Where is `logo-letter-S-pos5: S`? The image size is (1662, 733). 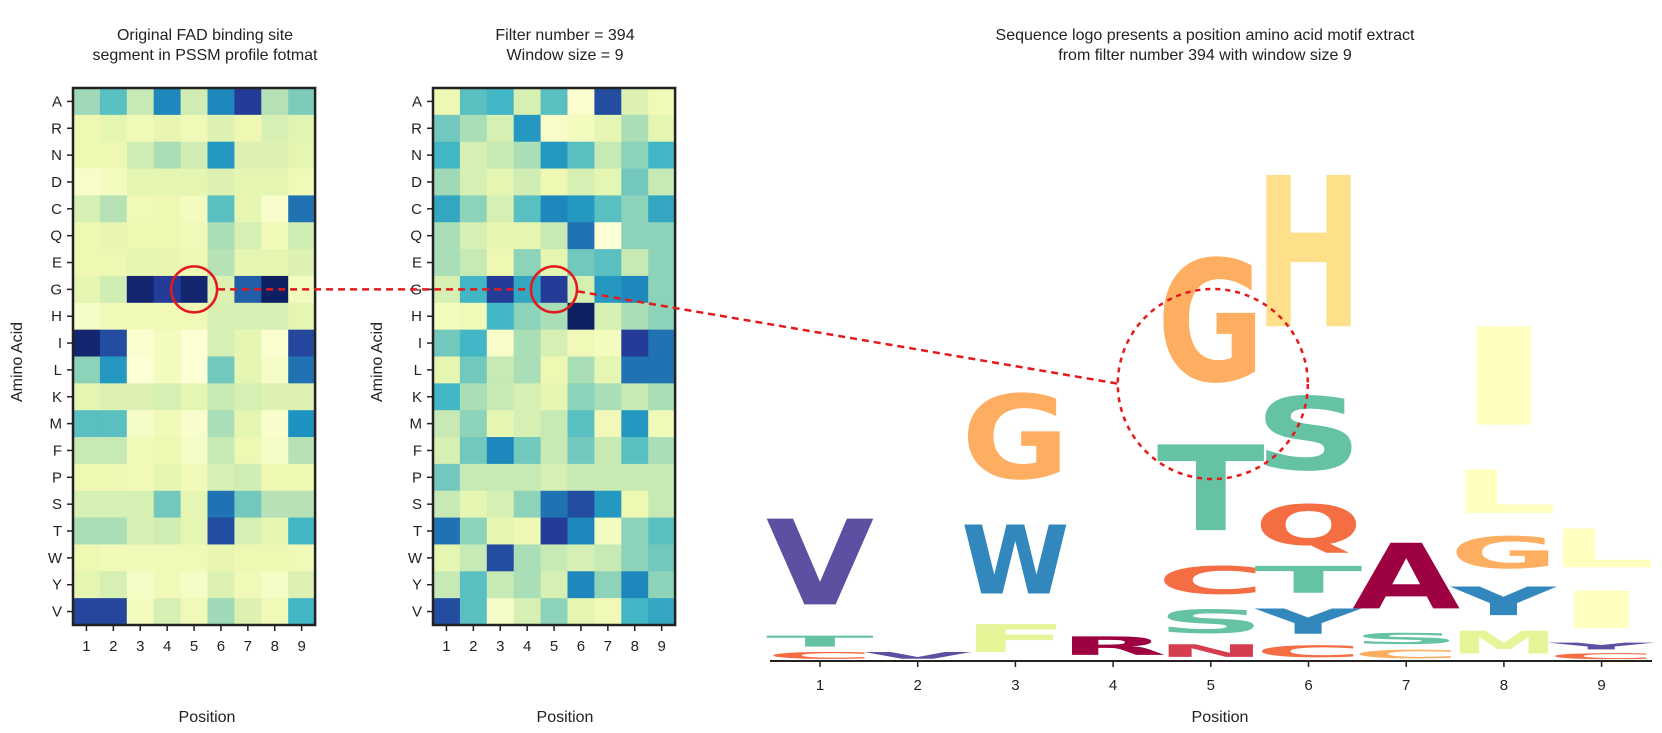 logo-letter-S-pos5: S is located at coordinates (1211, 622).